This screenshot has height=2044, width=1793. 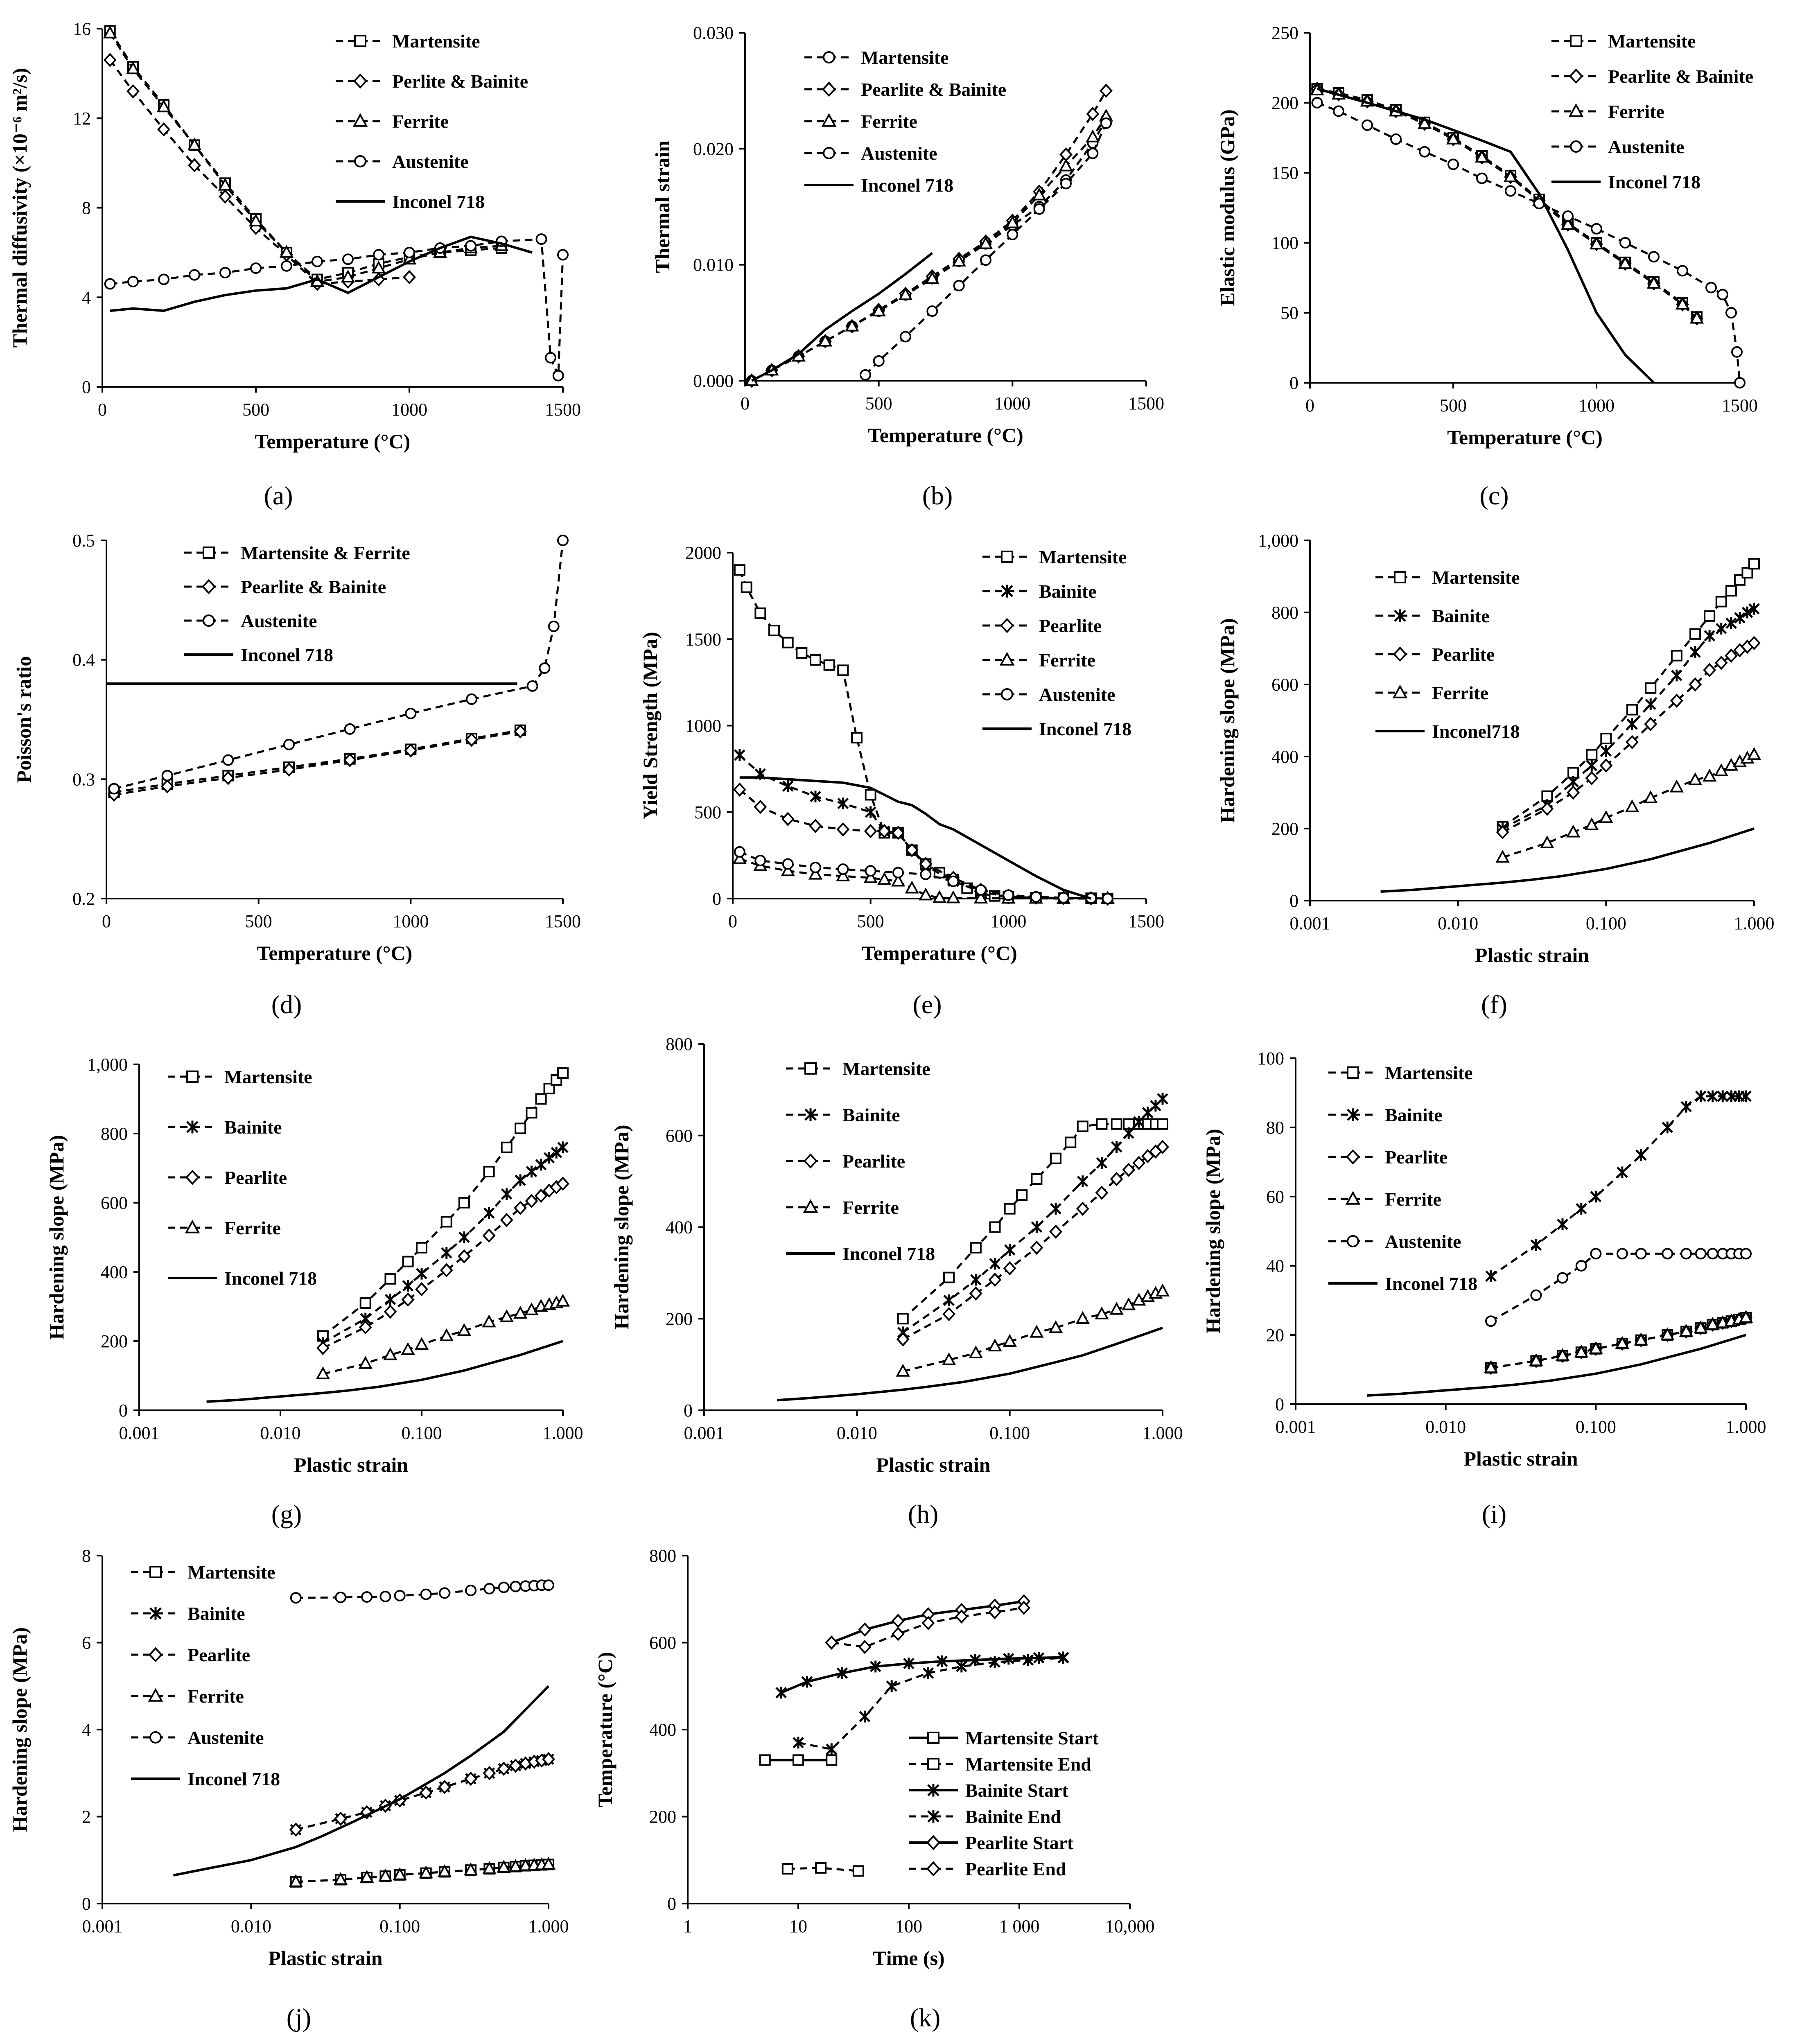 I want to click on series-0: Martensite Start, so click(x=929, y=1747).